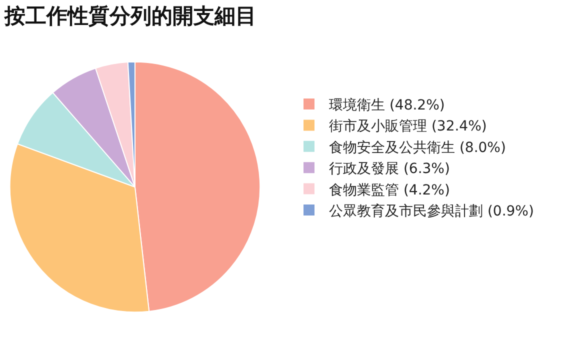 This screenshot has width=578, height=340. Describe the element at coordinates (417, 148) in the screenshot. I see `legend-label: 食物安全及公共衛生 (8.0%)` at that location.